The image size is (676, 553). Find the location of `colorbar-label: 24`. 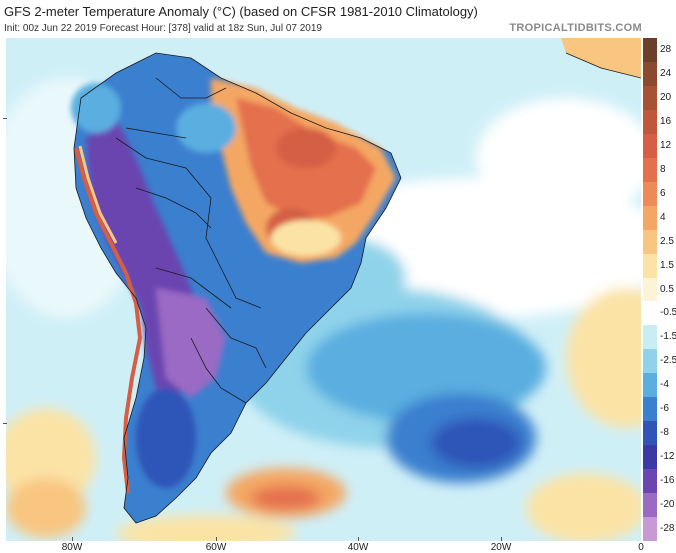

colorbar-label: 24 is located at coordinates (666, 73).